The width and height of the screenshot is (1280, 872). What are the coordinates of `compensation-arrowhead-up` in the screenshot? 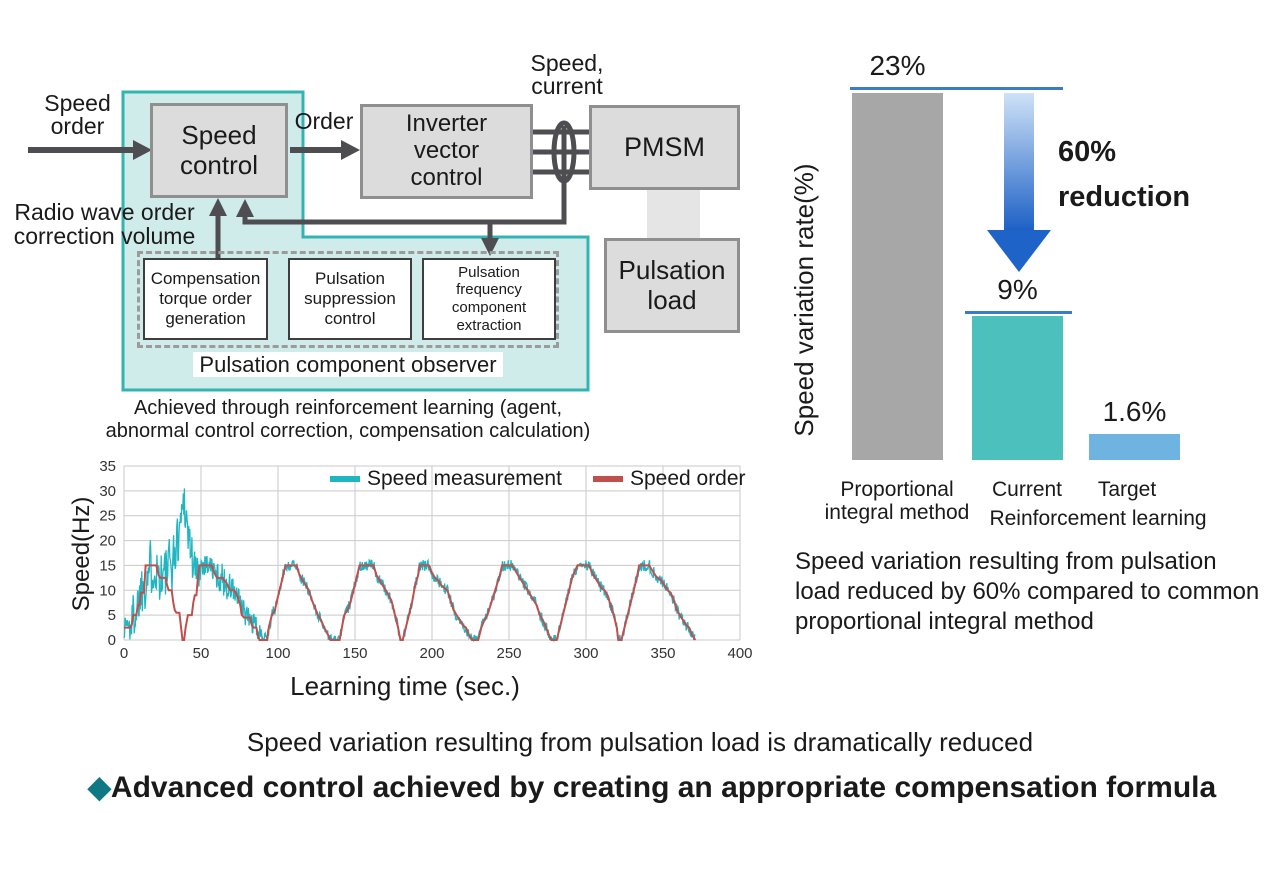 It's located at (218, 207).